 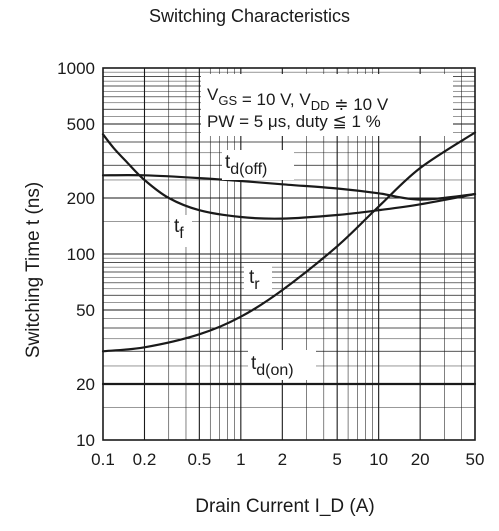 What do you see at coordinates (282, 459) in the screenshot?
I see `x-tick-label: 2` at bounding box center [282, 459].